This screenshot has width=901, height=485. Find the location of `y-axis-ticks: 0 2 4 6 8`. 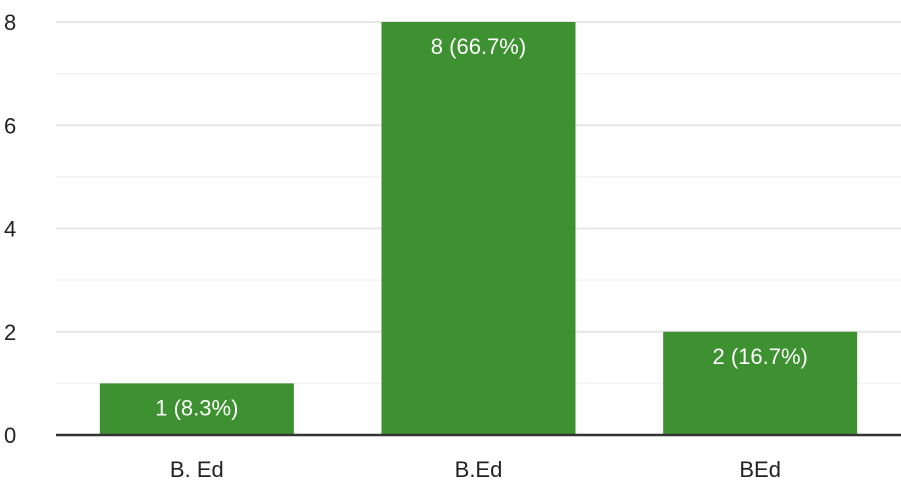

y-axis-ticks: 0 2 4 6 8 is located at coordinates (10, 229).